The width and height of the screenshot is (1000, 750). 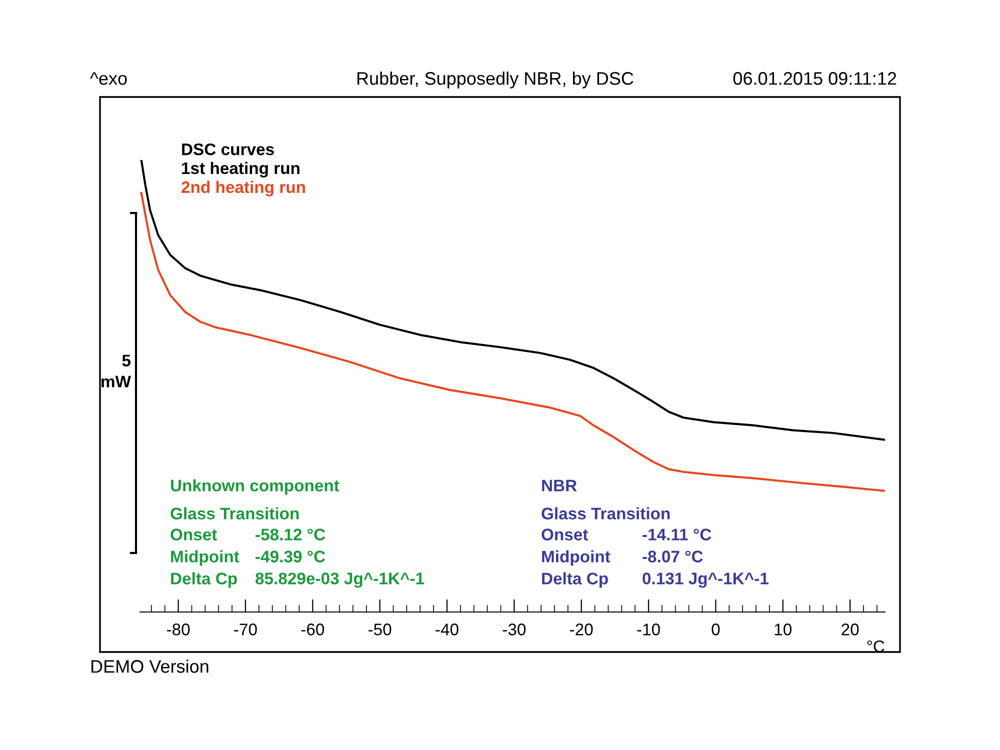 I want to click on annotation: -49.39 °C, so click(x=291, y=556).